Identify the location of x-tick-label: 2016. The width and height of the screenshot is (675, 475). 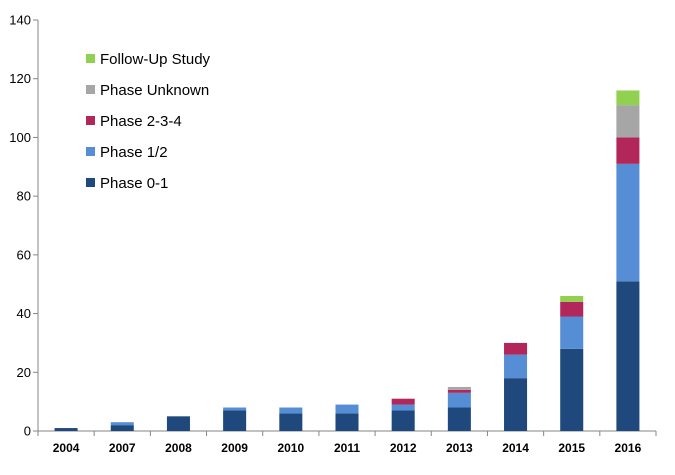
(628, 448).